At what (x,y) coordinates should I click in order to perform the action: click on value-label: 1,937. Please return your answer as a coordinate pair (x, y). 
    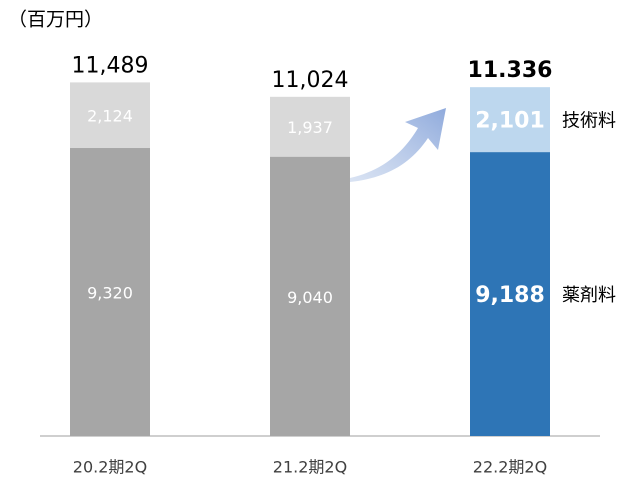
    Looking at the image, I should click on (310, 127).